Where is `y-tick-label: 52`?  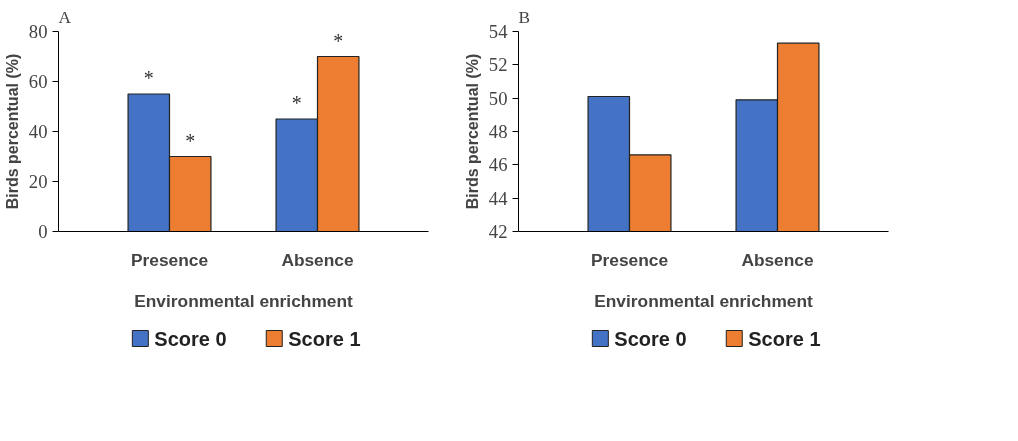
y-tick-label: 52 is located at coordinates (498, 65).